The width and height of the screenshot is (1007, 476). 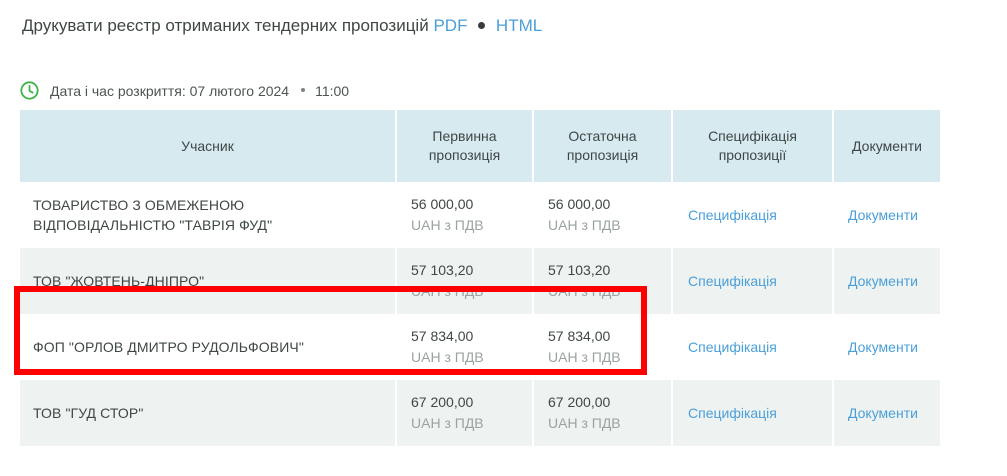 I want to click on column-header-participant: Учасник, so click(x=208, y=146).